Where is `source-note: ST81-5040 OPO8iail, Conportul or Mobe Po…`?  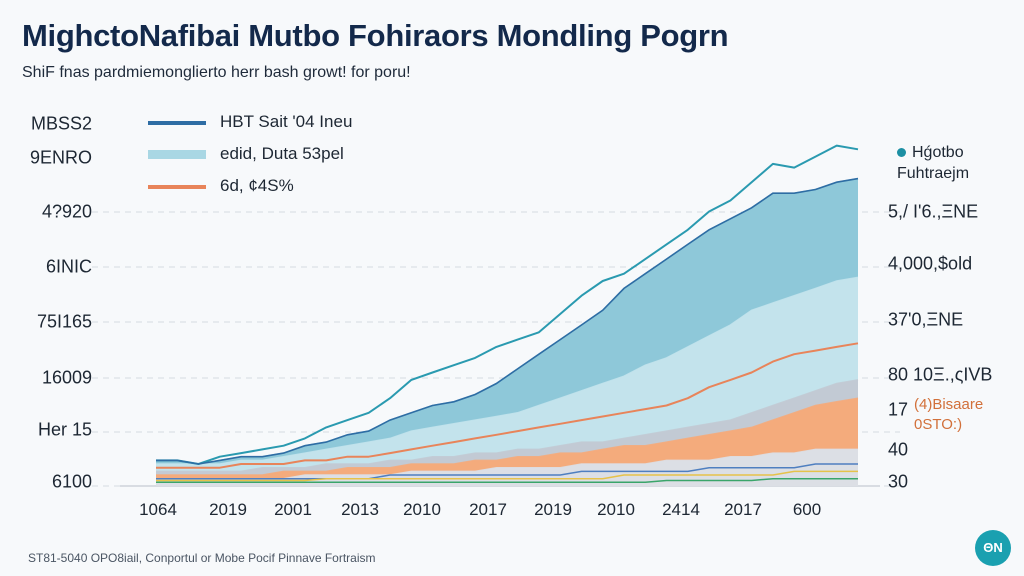 source-note: ST81-5040 OPO8iail, Conportul or Mobe Po… is located at coordinates (202, 558).